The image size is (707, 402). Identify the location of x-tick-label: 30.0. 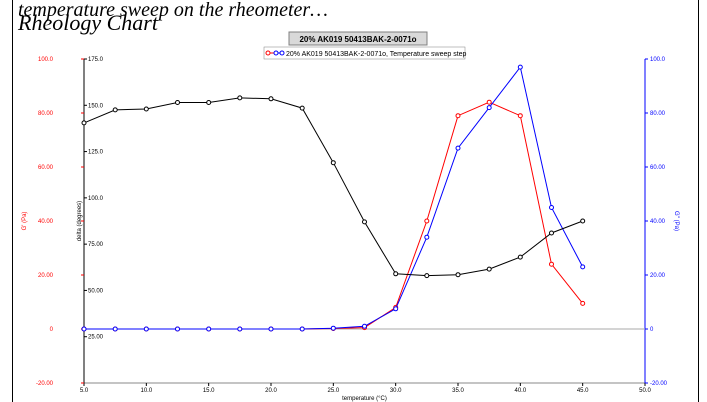
(396, 391).